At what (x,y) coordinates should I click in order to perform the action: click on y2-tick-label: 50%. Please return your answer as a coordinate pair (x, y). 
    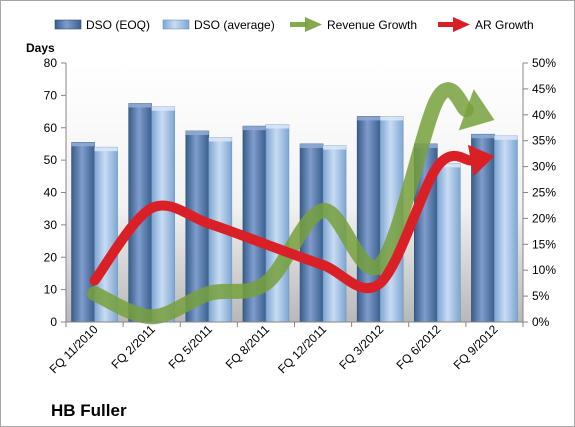
    Looking at the image, I should click on (544, 63).